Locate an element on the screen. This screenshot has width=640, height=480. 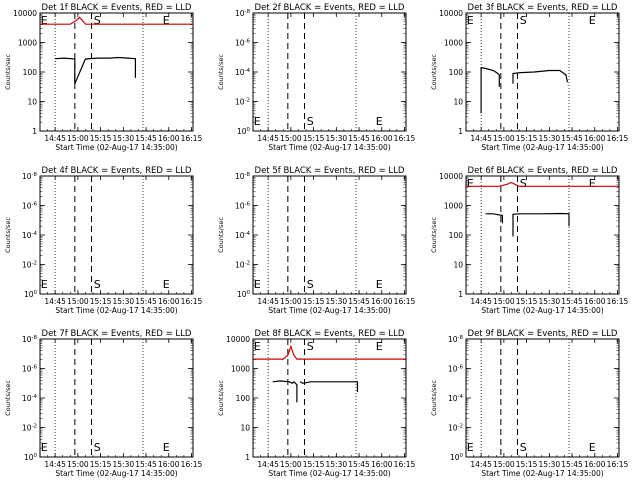
panel-title: Det 3f BLACK = Events, RED = LLD is located at coordinates (543, 8).